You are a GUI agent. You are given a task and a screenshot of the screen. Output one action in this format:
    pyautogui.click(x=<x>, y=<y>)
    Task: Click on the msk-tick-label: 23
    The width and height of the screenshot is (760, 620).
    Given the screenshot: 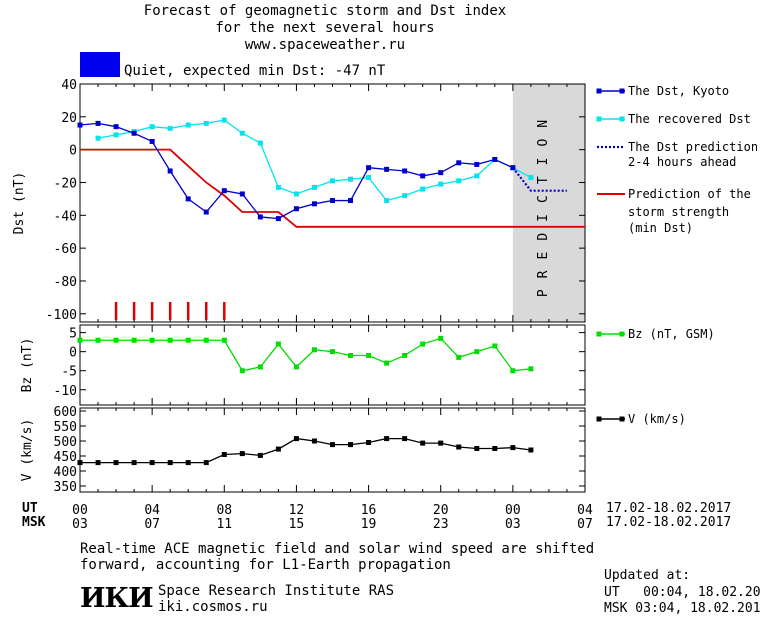 What is the action you would take?
    pyautogui.click(x=441, y=524)
    